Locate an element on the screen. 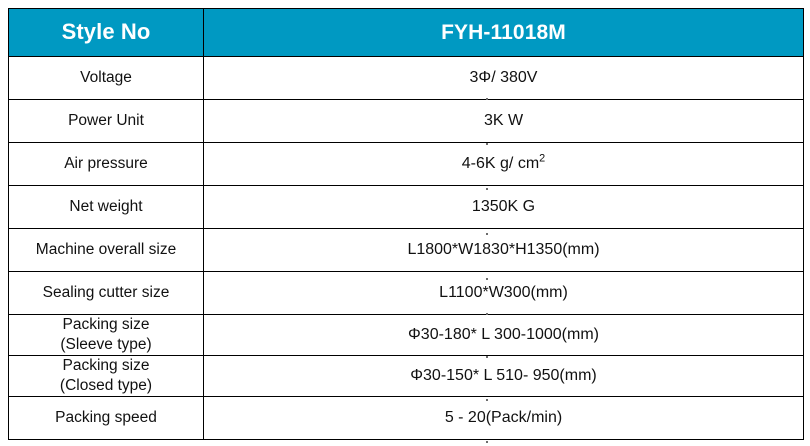 The image size is (810, 446). table-row: Voltage 3Φ/ 380V is located at coordinates (406, 78).